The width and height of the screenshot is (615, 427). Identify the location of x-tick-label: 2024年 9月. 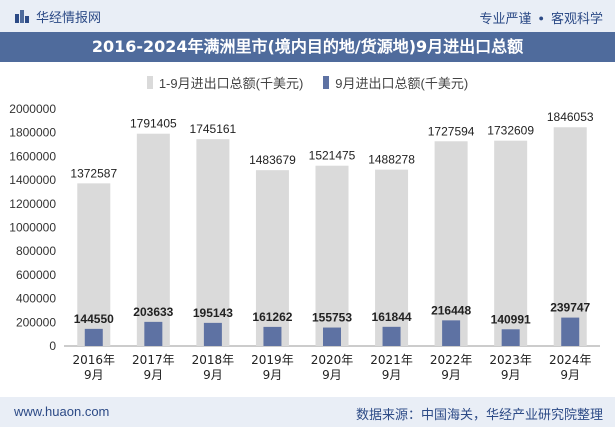
(570, 367).